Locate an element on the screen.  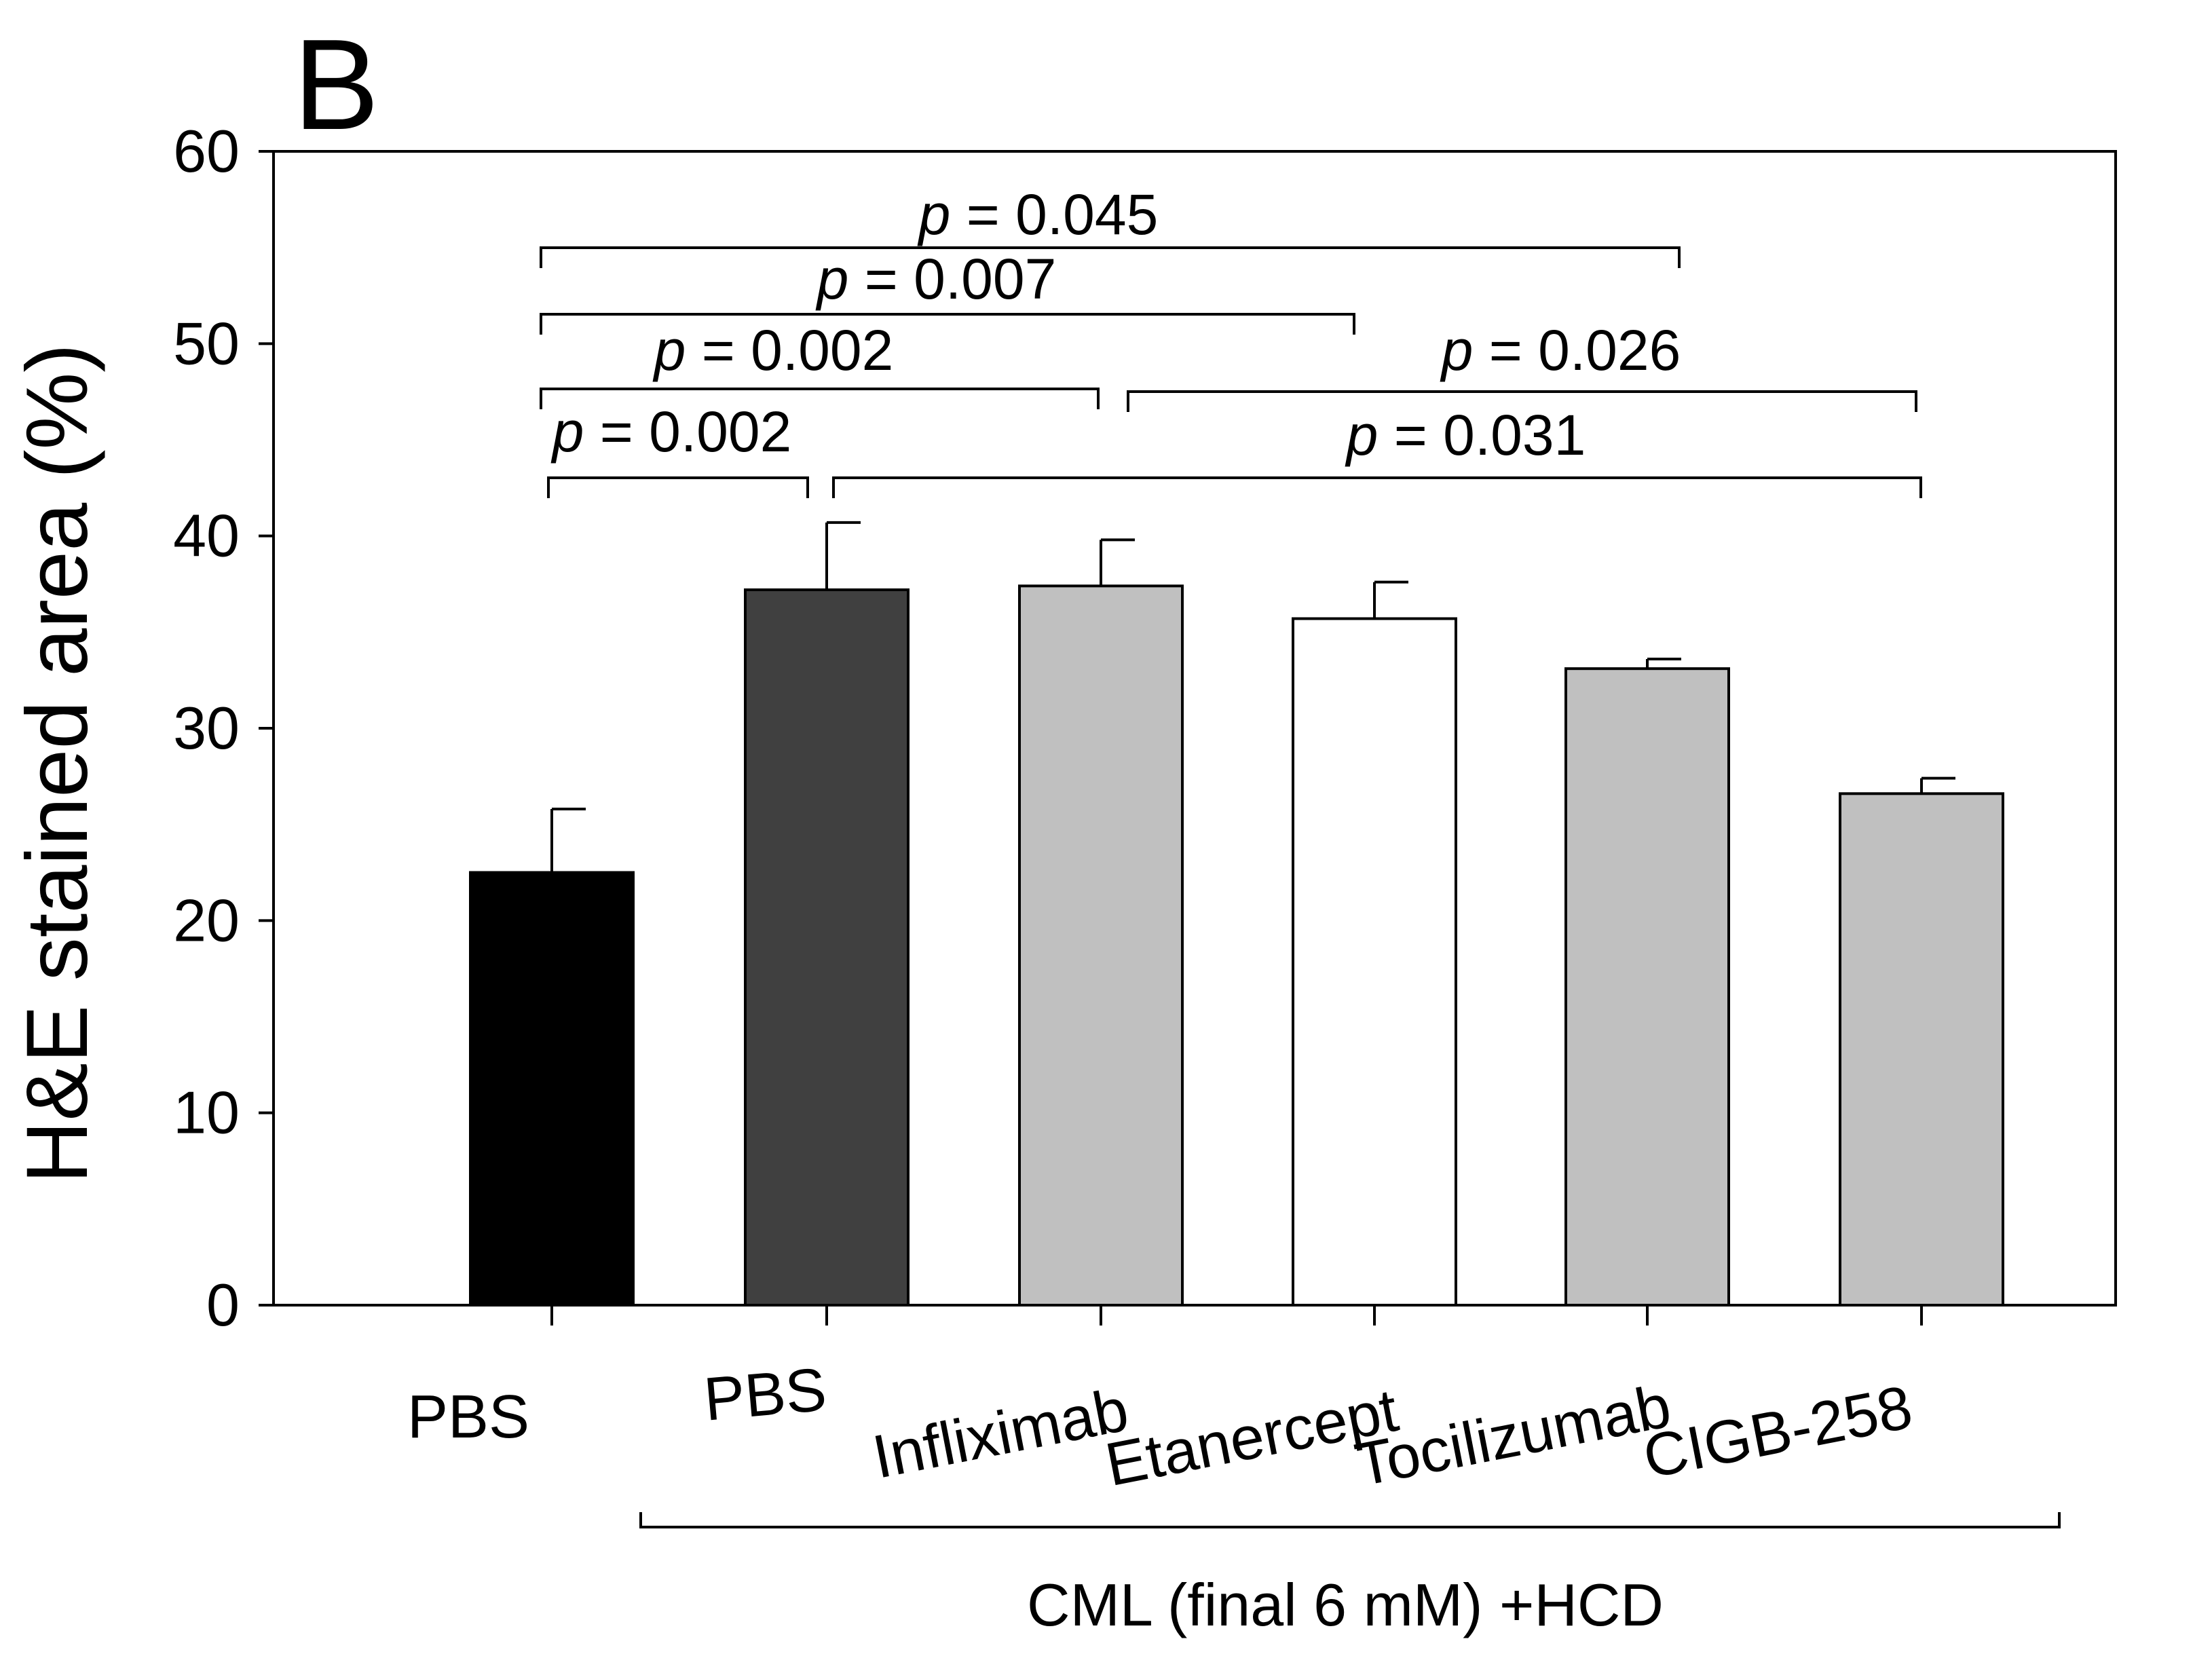
x-tick-label: Tocilizumab is located at coordinates (1513, 1436).